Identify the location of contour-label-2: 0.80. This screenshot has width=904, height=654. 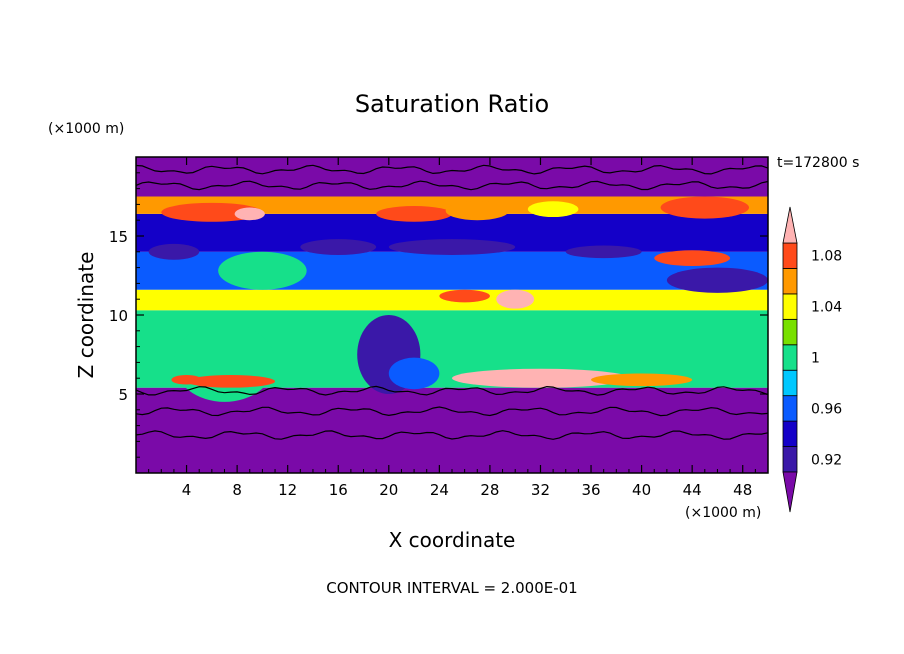
(382, 2).